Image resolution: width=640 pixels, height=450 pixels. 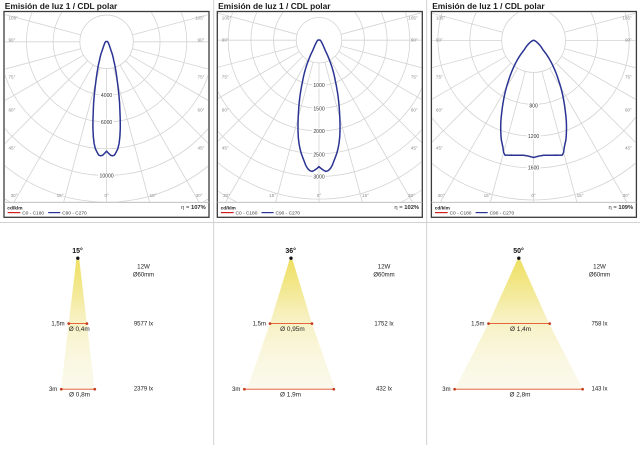 I want to click on svg-text: Ø 2,8m, so click(x=520, y=395).